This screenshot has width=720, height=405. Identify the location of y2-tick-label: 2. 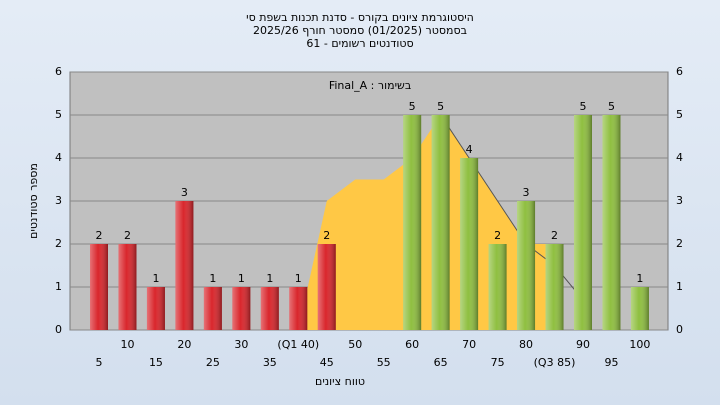
(679, 243).